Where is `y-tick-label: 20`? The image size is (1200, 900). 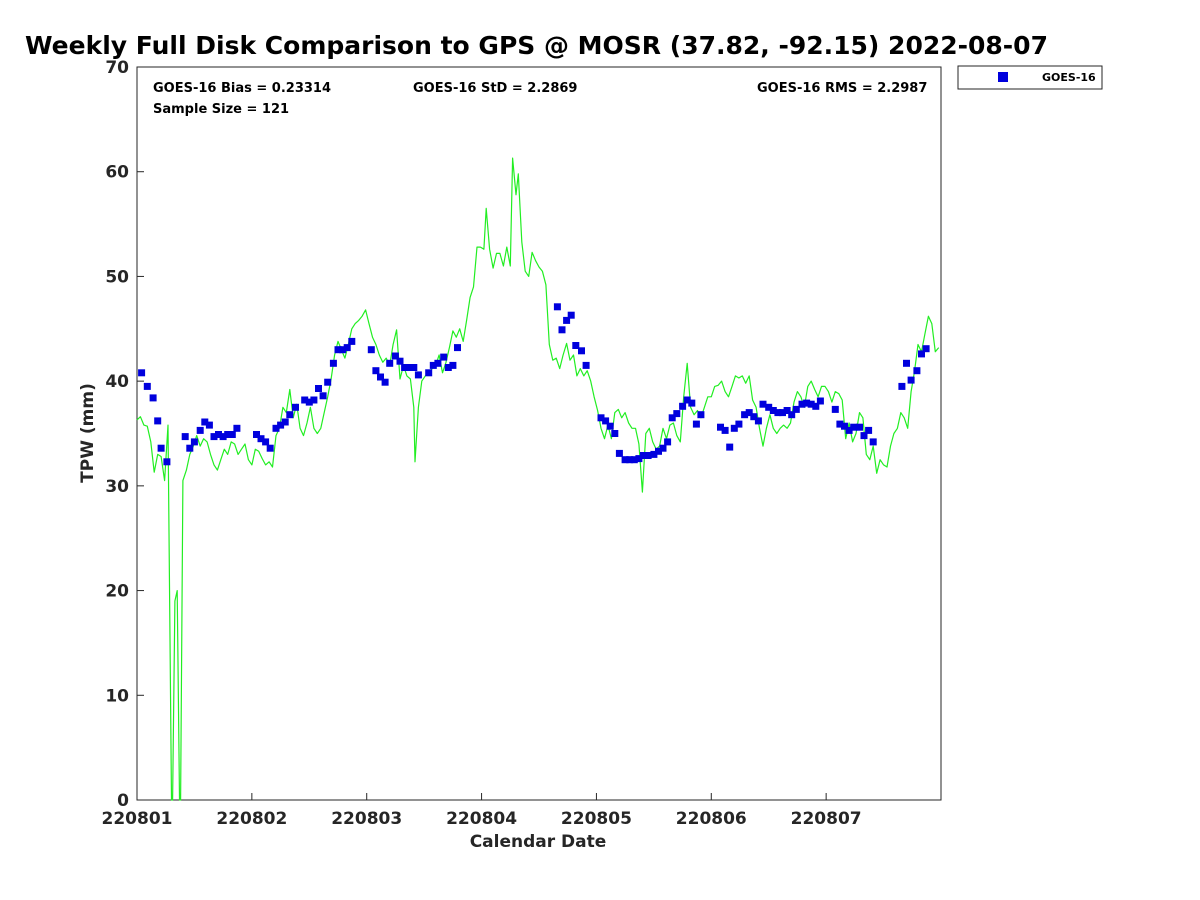 y-tick-label: 20 is located at coordinates (117, 592).